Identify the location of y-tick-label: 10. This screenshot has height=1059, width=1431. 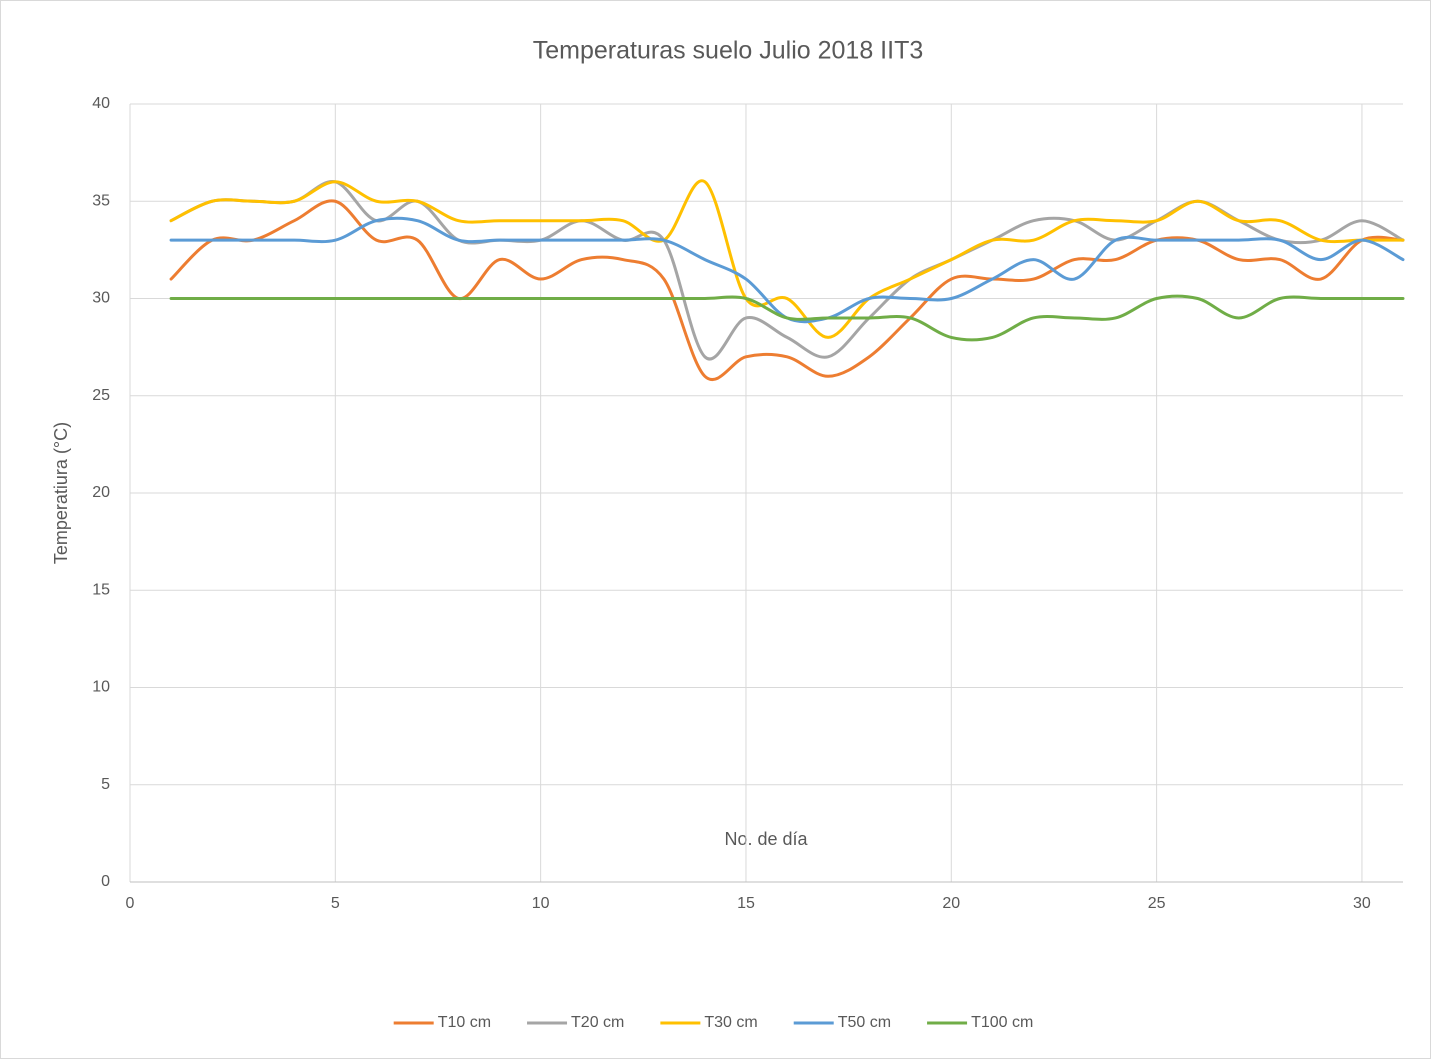
(101, 687).